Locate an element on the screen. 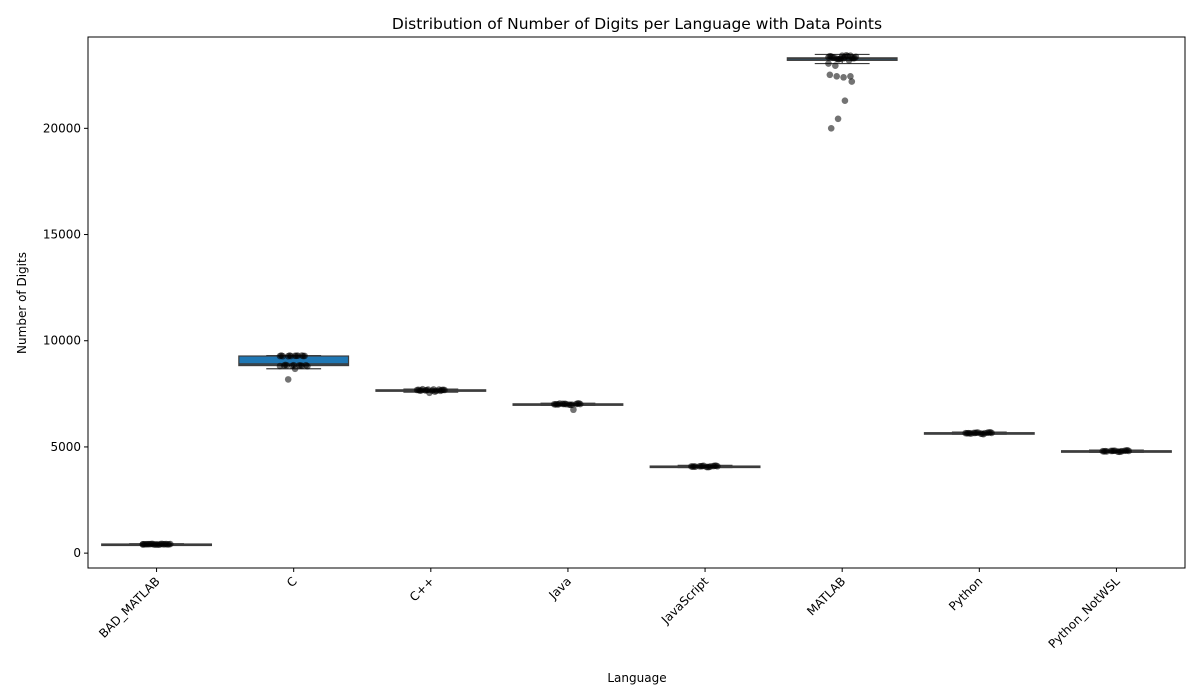 The image size is (1200, 700). x-tick-label: C++ is located at coordinates (422, 589).